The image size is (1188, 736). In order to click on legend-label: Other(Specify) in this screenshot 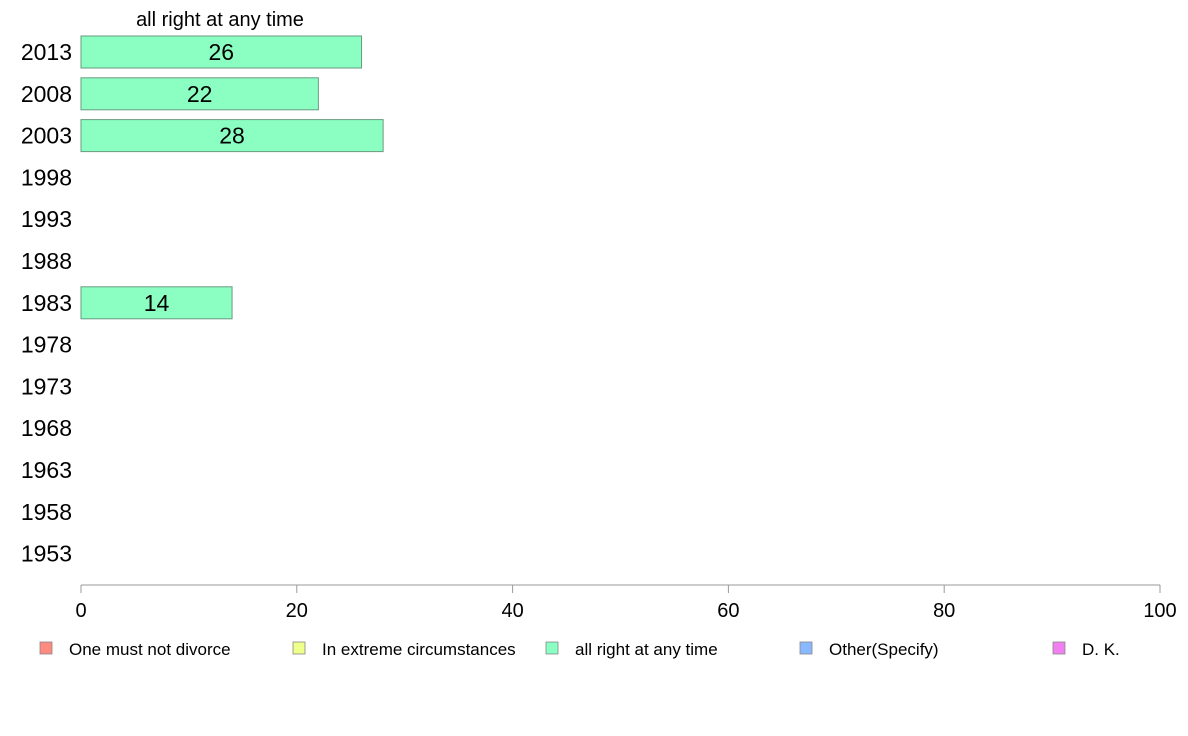, I will do `click(884, 649)`.